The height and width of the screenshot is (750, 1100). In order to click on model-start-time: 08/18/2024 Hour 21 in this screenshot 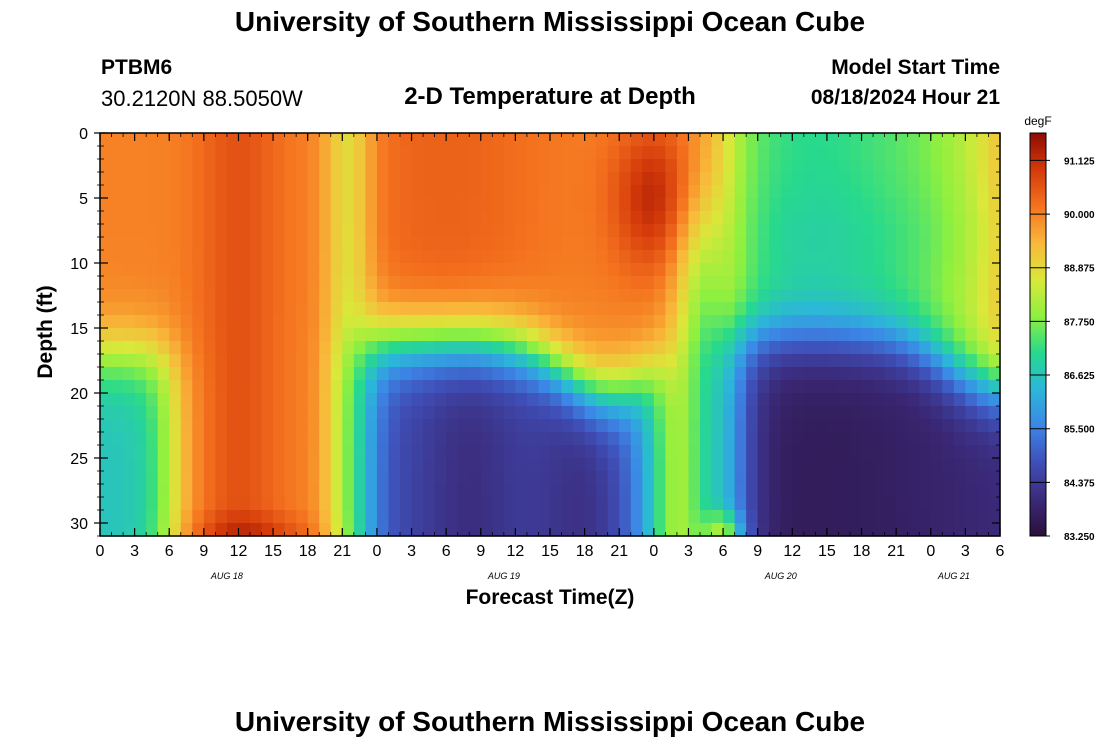, I will do `click(905, 97)`.